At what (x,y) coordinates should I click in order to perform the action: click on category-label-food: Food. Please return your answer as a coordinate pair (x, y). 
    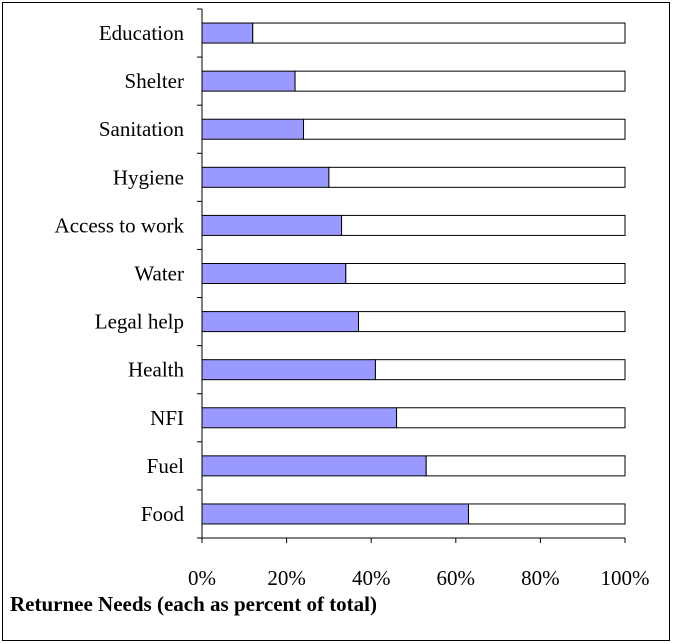
    Looking at the image, I should click on (163, 514).